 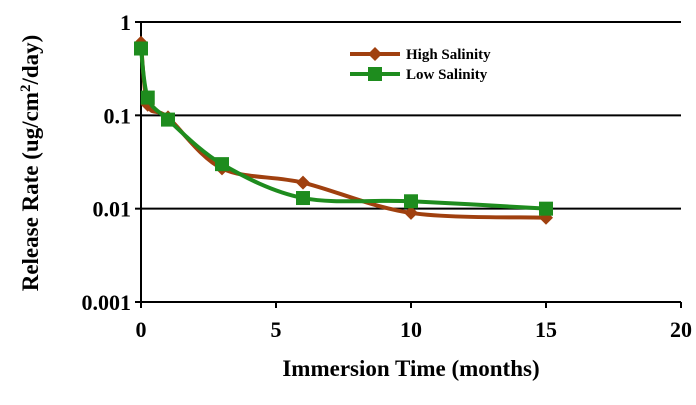 I want to click on x-tick-label-0: 0, so click(x=141, y=329).